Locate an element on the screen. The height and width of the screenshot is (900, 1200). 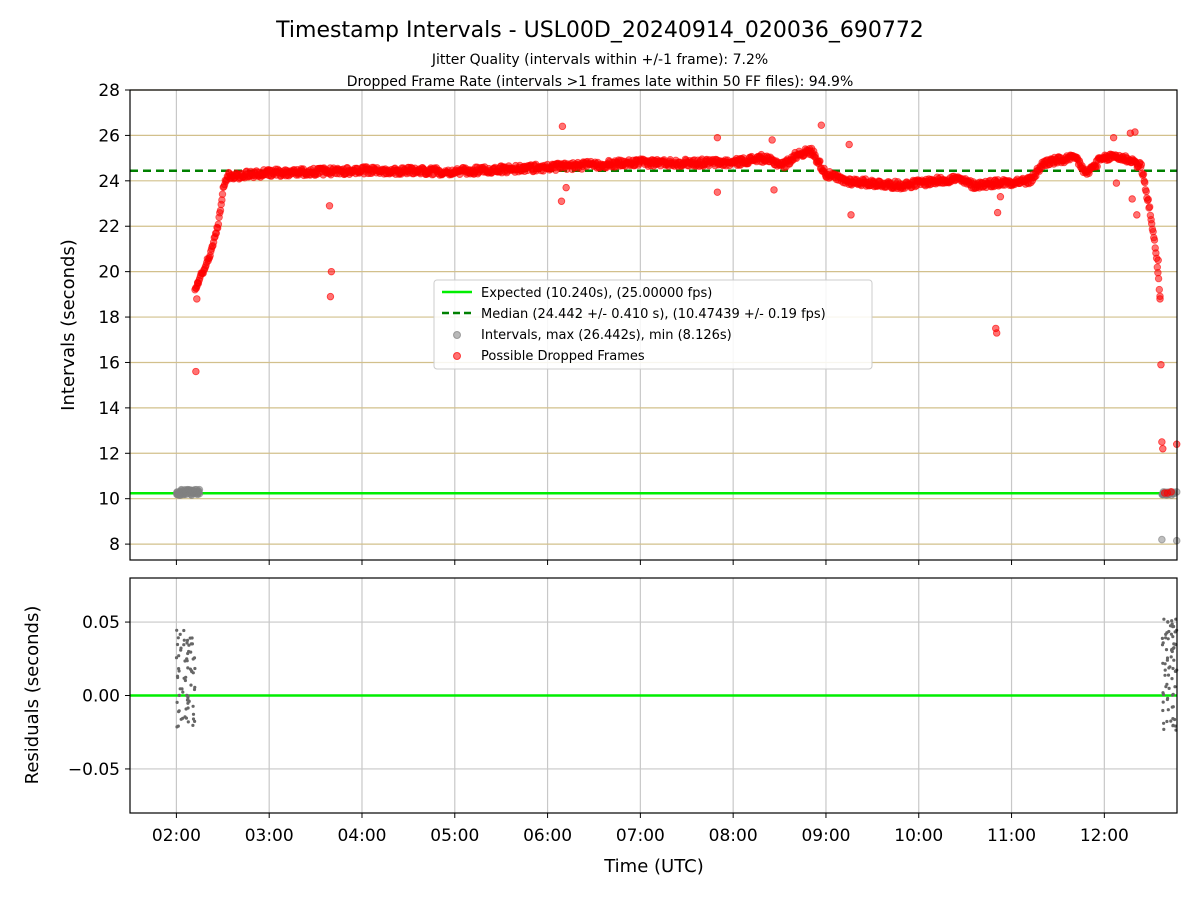
x-tick-label: 09:00 is located at coordinates (825, 836).